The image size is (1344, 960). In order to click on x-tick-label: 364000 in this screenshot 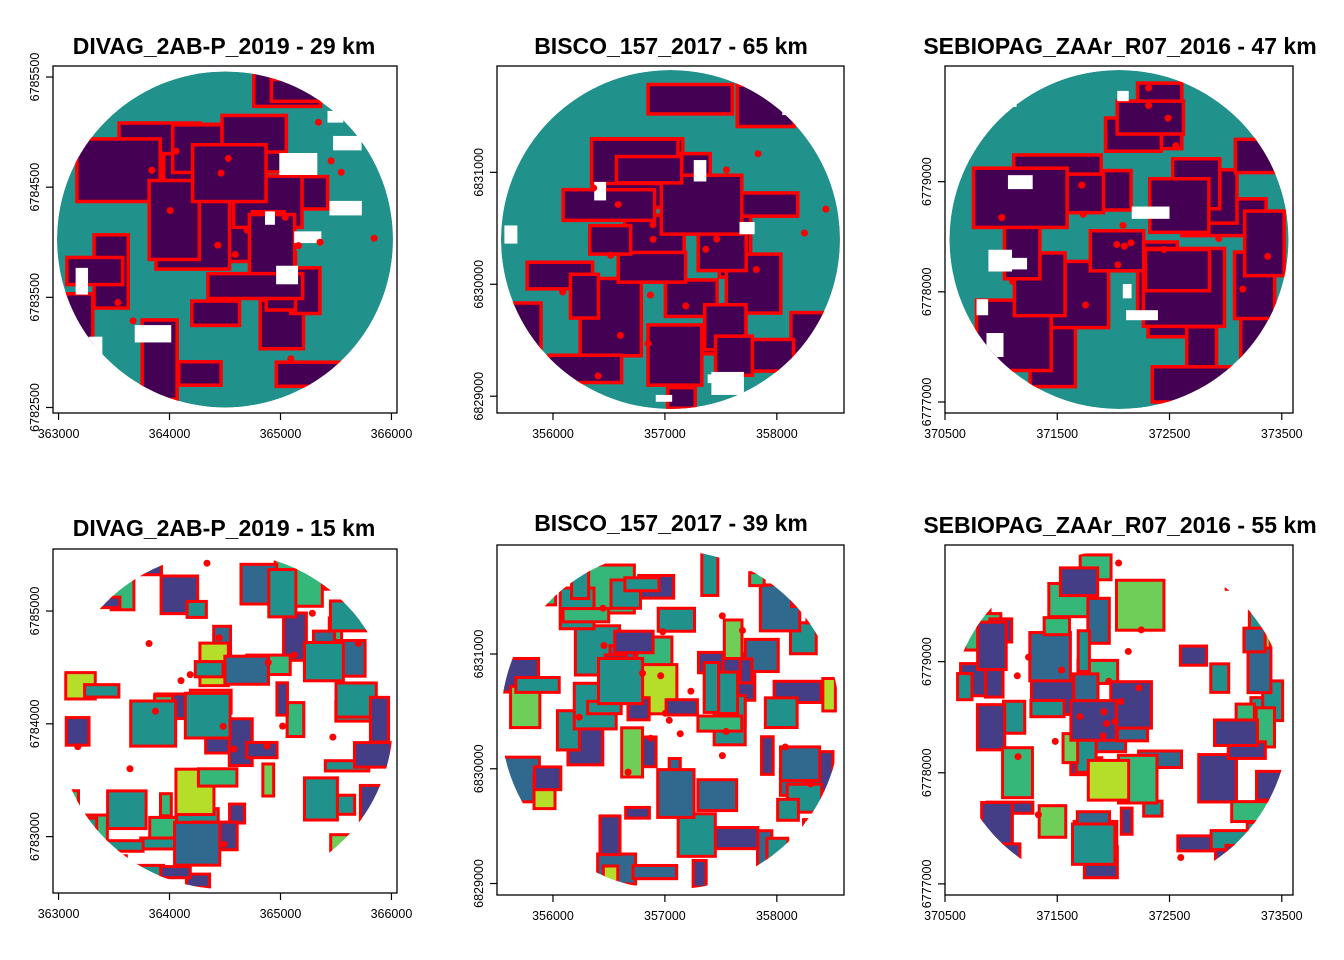, I will do `click(170, 434)`.